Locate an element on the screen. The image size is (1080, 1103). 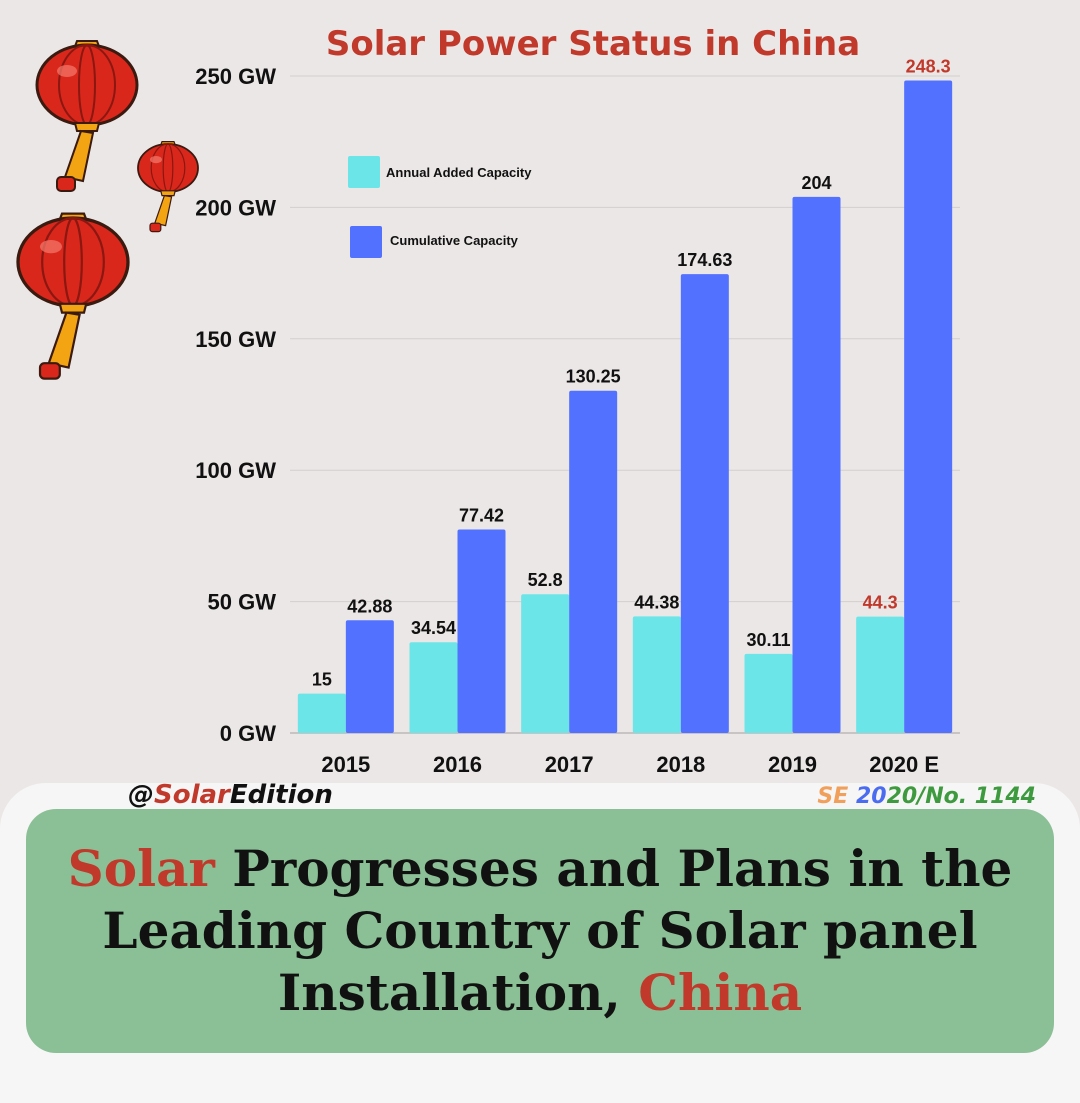
legend-label-cumulative: Cumulative Capacity is located at coordinates (454, 240).